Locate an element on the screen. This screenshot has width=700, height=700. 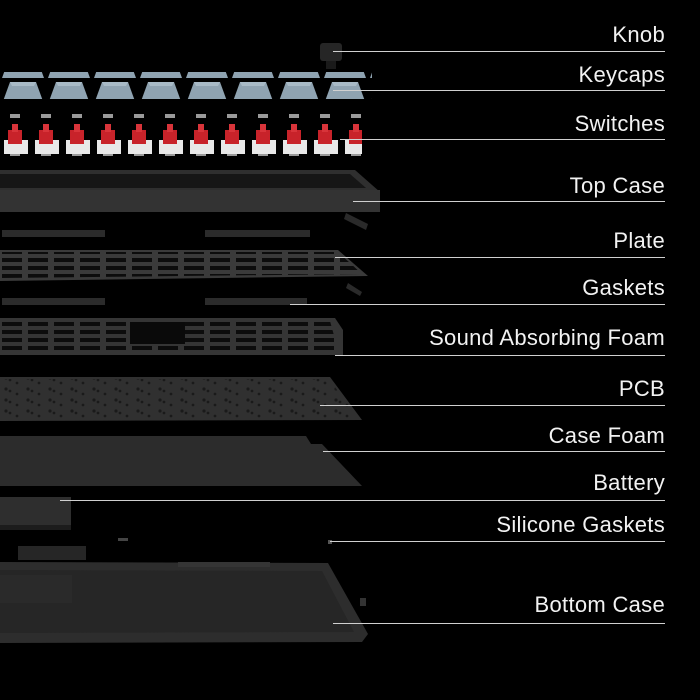
label-keycaps: Keycaps is located at coordinates (621, 74).